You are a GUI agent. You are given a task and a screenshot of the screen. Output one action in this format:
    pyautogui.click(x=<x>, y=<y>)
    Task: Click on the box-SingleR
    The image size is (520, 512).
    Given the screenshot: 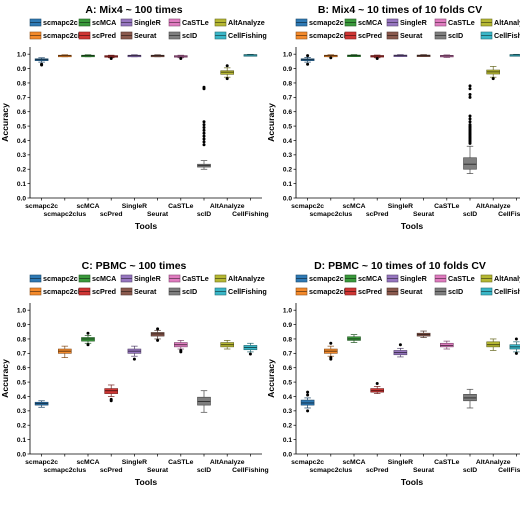 What is the action you would take?
    pyautogui.click(x=400, y=350)
    